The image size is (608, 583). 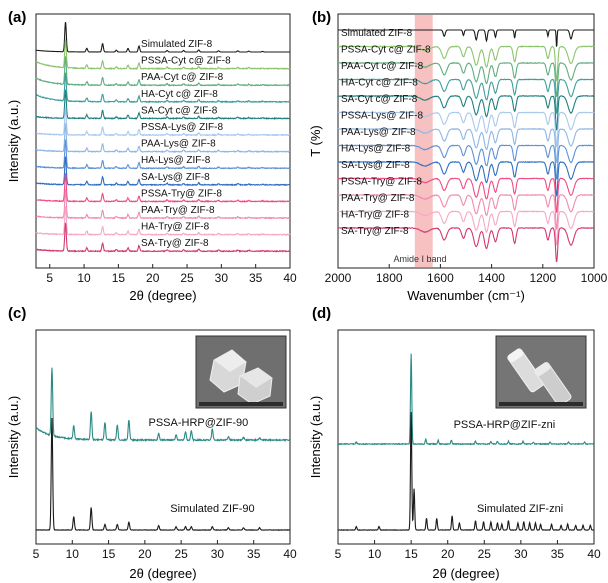 I want to click on panel-b-series-label: PSSA-Cyt c@ ZIF-8, so click(x=386, y=50).